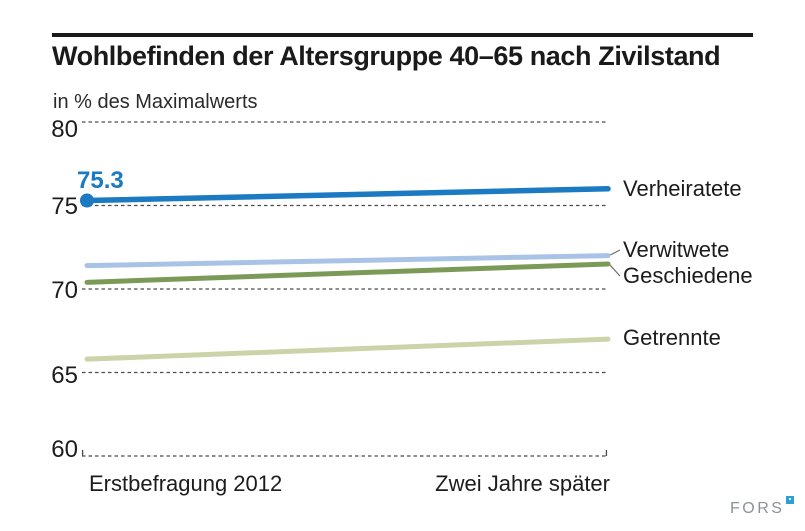 The width and height of the screenshot is (805, 531). Describe the element at coordinates (402, 35) in the screenshot. I see `title-rule` at that location.